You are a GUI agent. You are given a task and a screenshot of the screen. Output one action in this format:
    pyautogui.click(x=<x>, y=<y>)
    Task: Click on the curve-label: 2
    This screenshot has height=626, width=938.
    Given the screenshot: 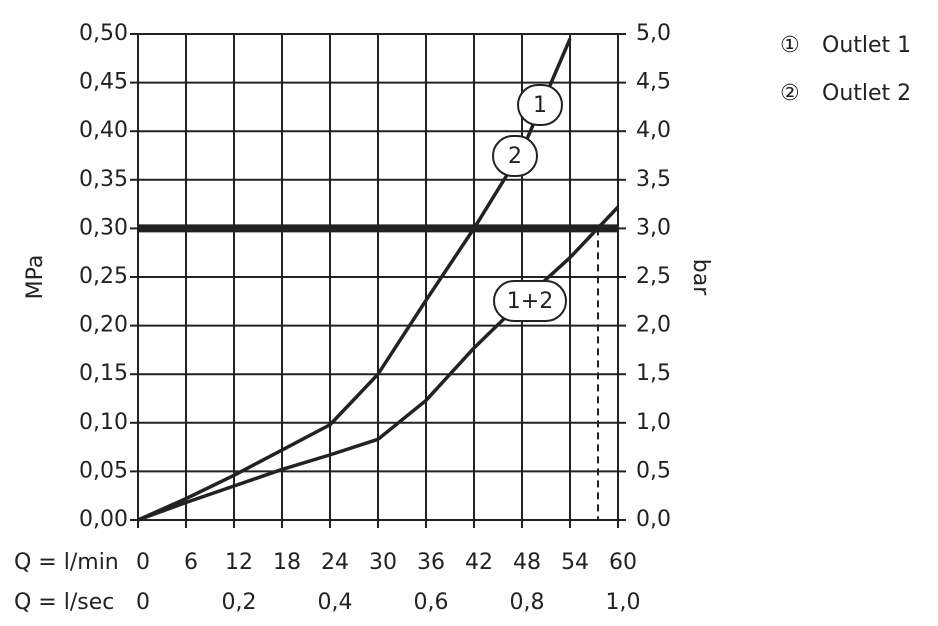 What is the action you would take?
    pyautogui.click(x=515, y=156)
    